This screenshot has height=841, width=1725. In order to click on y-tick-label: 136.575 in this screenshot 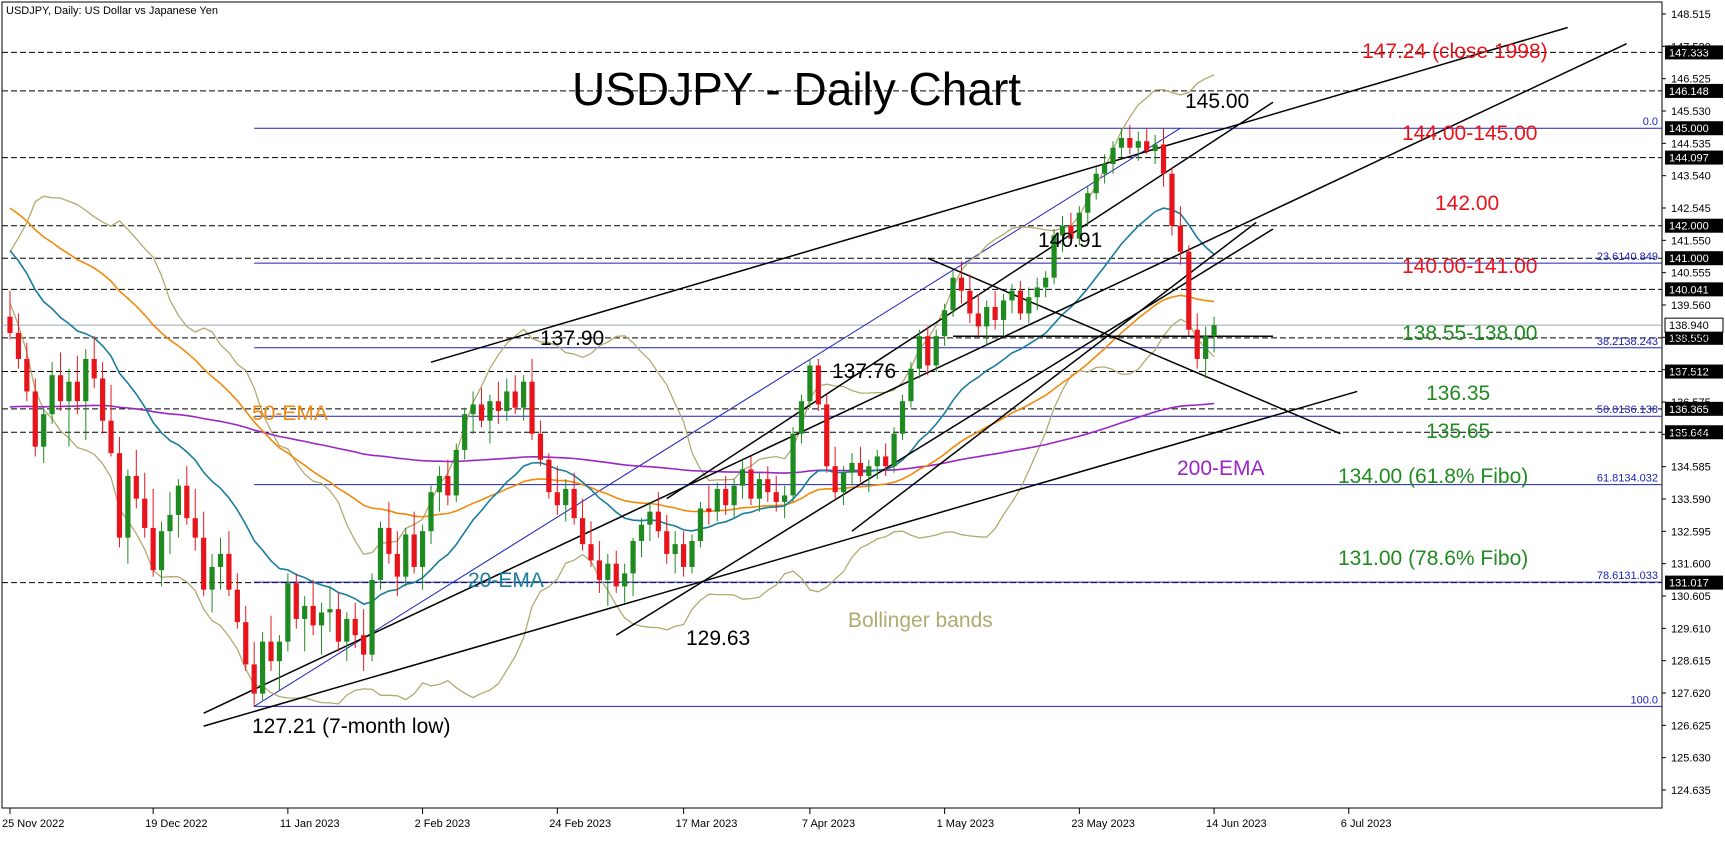, I will do `click(1691, 403)`.